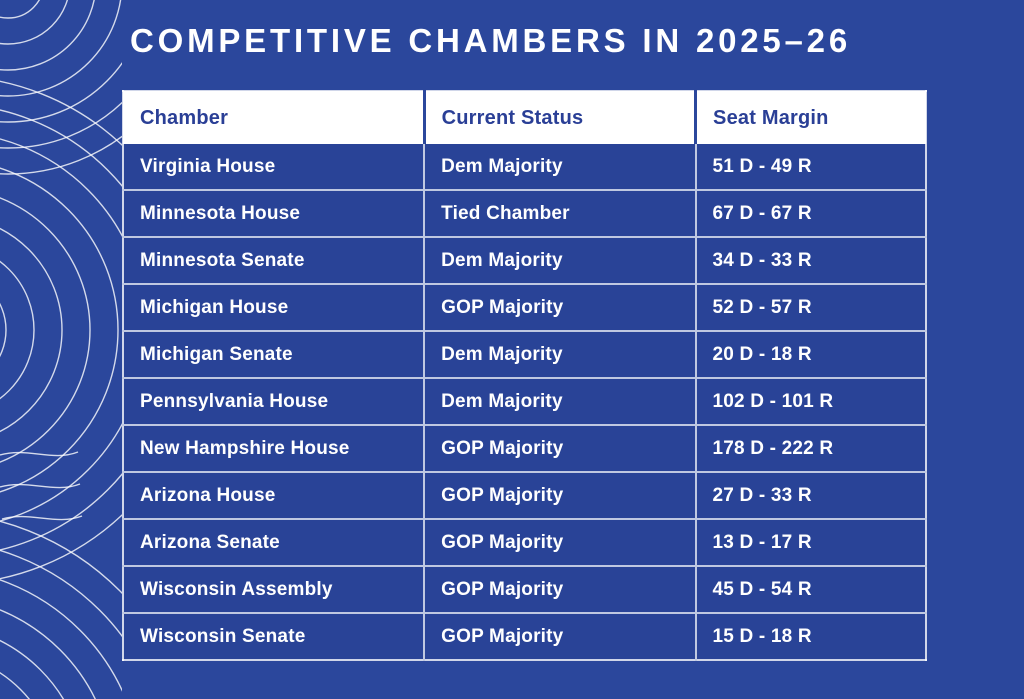 The height and width of the screenshot is (699, 1024). What do you see at coordinates (810, 117) in the screenshot?
I see `column-header-seat-margin: Seat Margin` at bounding box center [810, 117].